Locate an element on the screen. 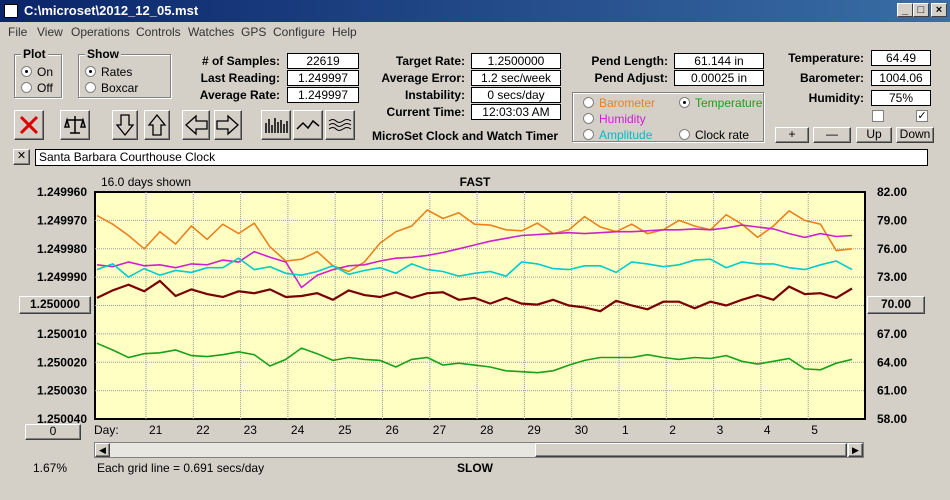 The height and width of the screenshot is (500, 950). menu-controls: Controls is located at coordinates (158, 32).